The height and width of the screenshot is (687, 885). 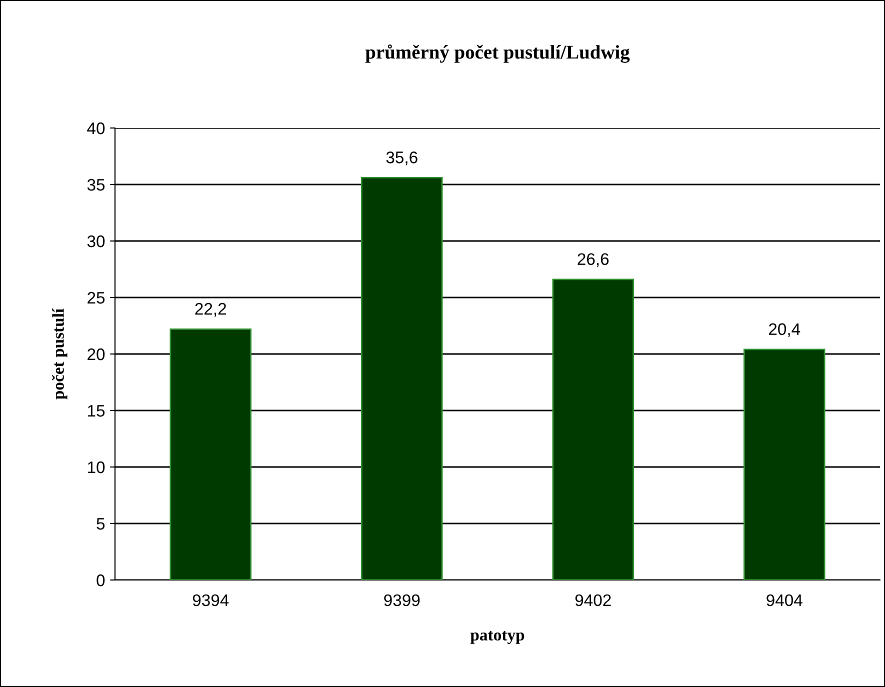 I want to click on x-tick-label: 9404, so click(x=784, y=600).